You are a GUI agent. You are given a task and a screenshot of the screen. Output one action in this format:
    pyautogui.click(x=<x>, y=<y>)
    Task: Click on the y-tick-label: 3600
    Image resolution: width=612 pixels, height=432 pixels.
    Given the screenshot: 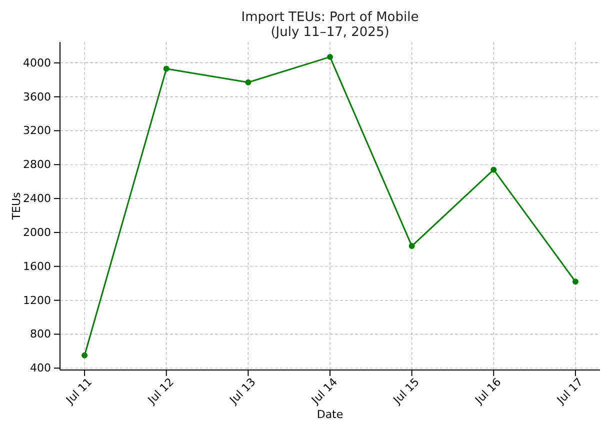 What is the action you would take?
    pyautogui.click(x=37, y=97)
    